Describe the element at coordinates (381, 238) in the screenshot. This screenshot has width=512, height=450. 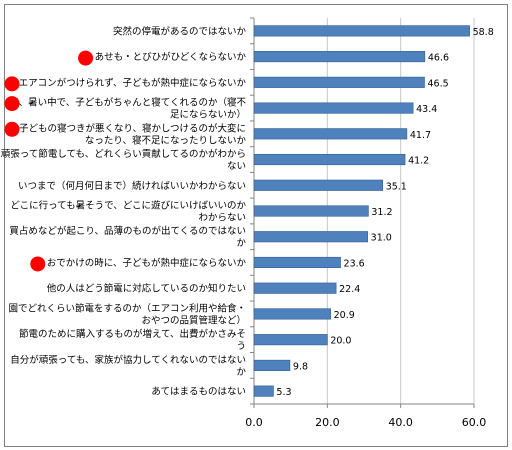
I see `data-label: 31.0` at that location.